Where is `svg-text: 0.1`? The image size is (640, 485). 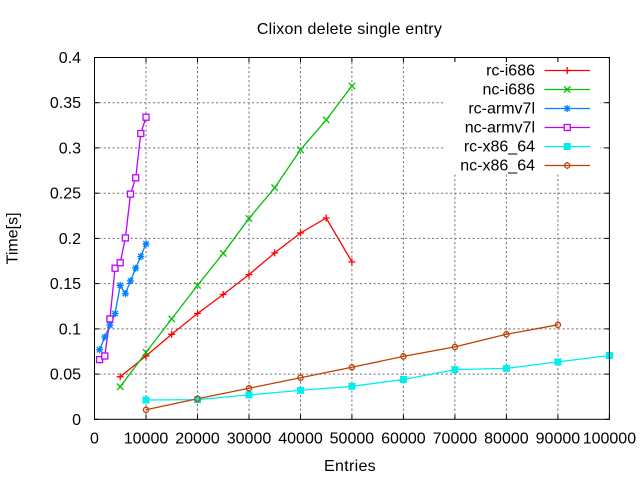
svg-text: 0.1 is located at coordinates (70, 329).